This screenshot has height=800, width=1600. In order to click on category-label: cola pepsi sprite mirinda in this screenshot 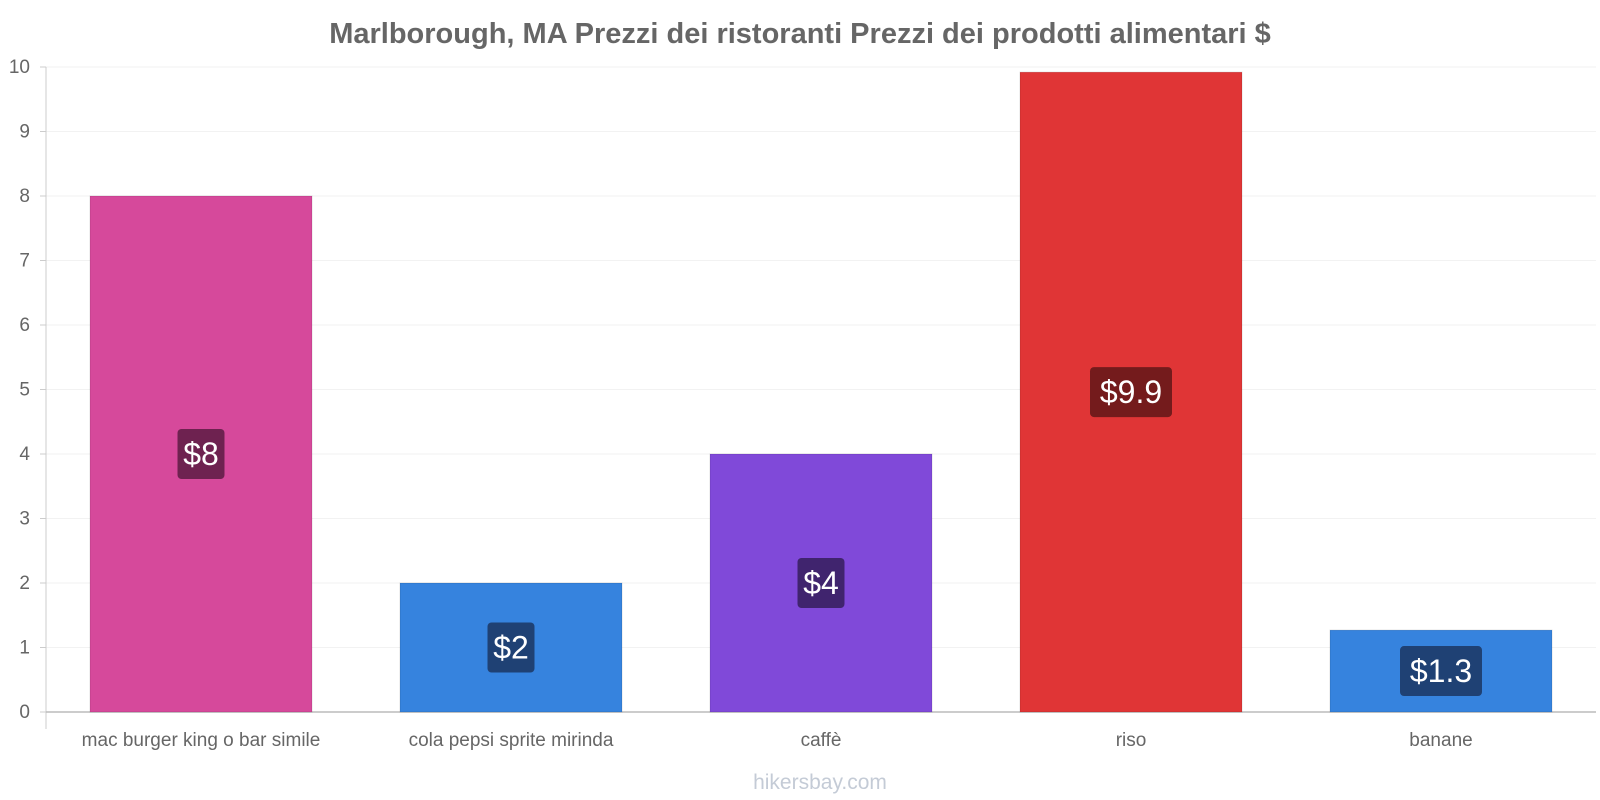, I will do `click(511, 740)`.